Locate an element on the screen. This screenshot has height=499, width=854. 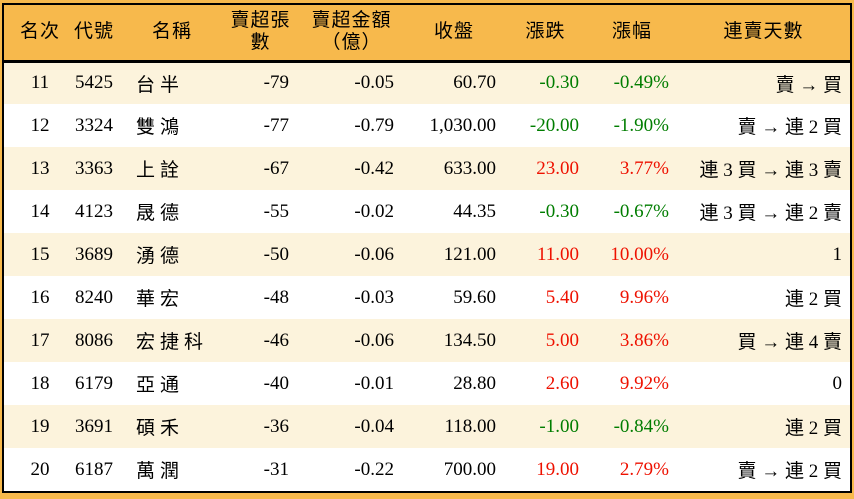
sell-volume-cell: -48 is located at coordinates (276, 297).